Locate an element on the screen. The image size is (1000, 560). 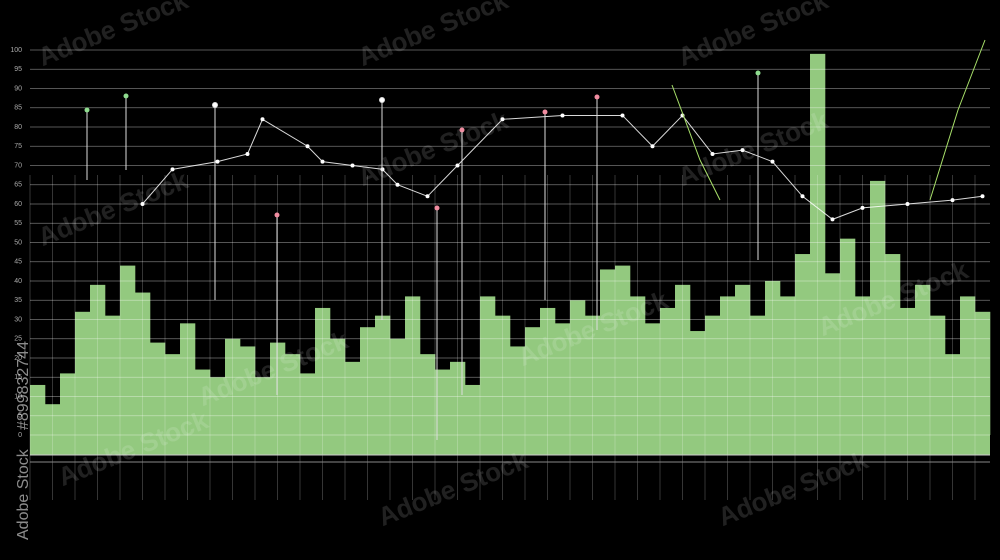
y-tick-label: 80 is located at coordinates (18, 127).